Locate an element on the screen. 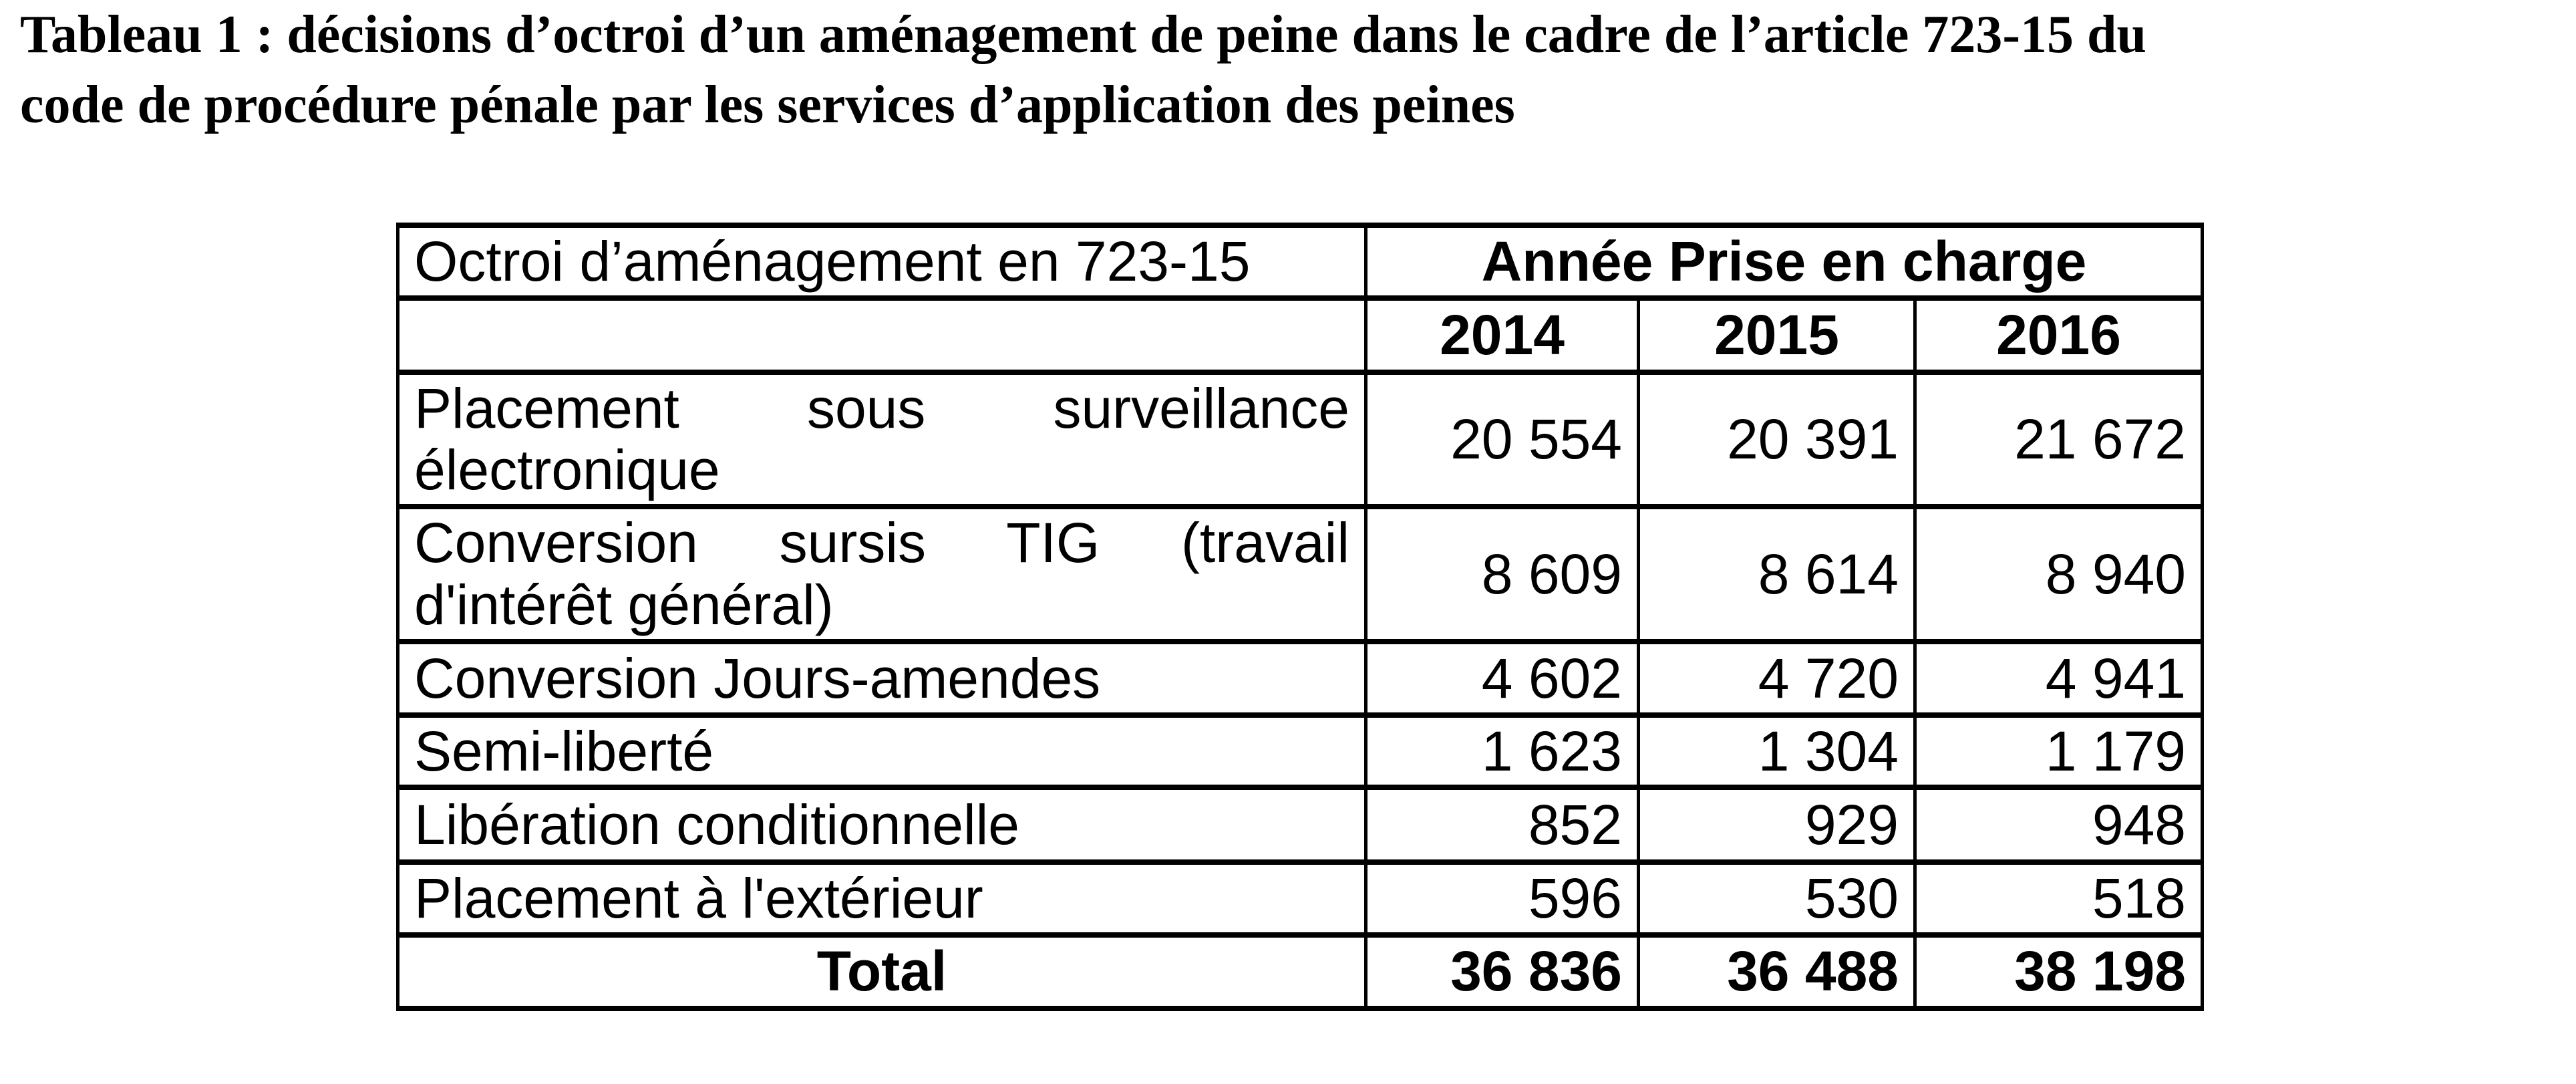 Image resolution: width=2576 pixels, height=1084 pixels. header-cell-octroi: Octroi d’aménagement en 723-15 is located at coordinates (881, 262).